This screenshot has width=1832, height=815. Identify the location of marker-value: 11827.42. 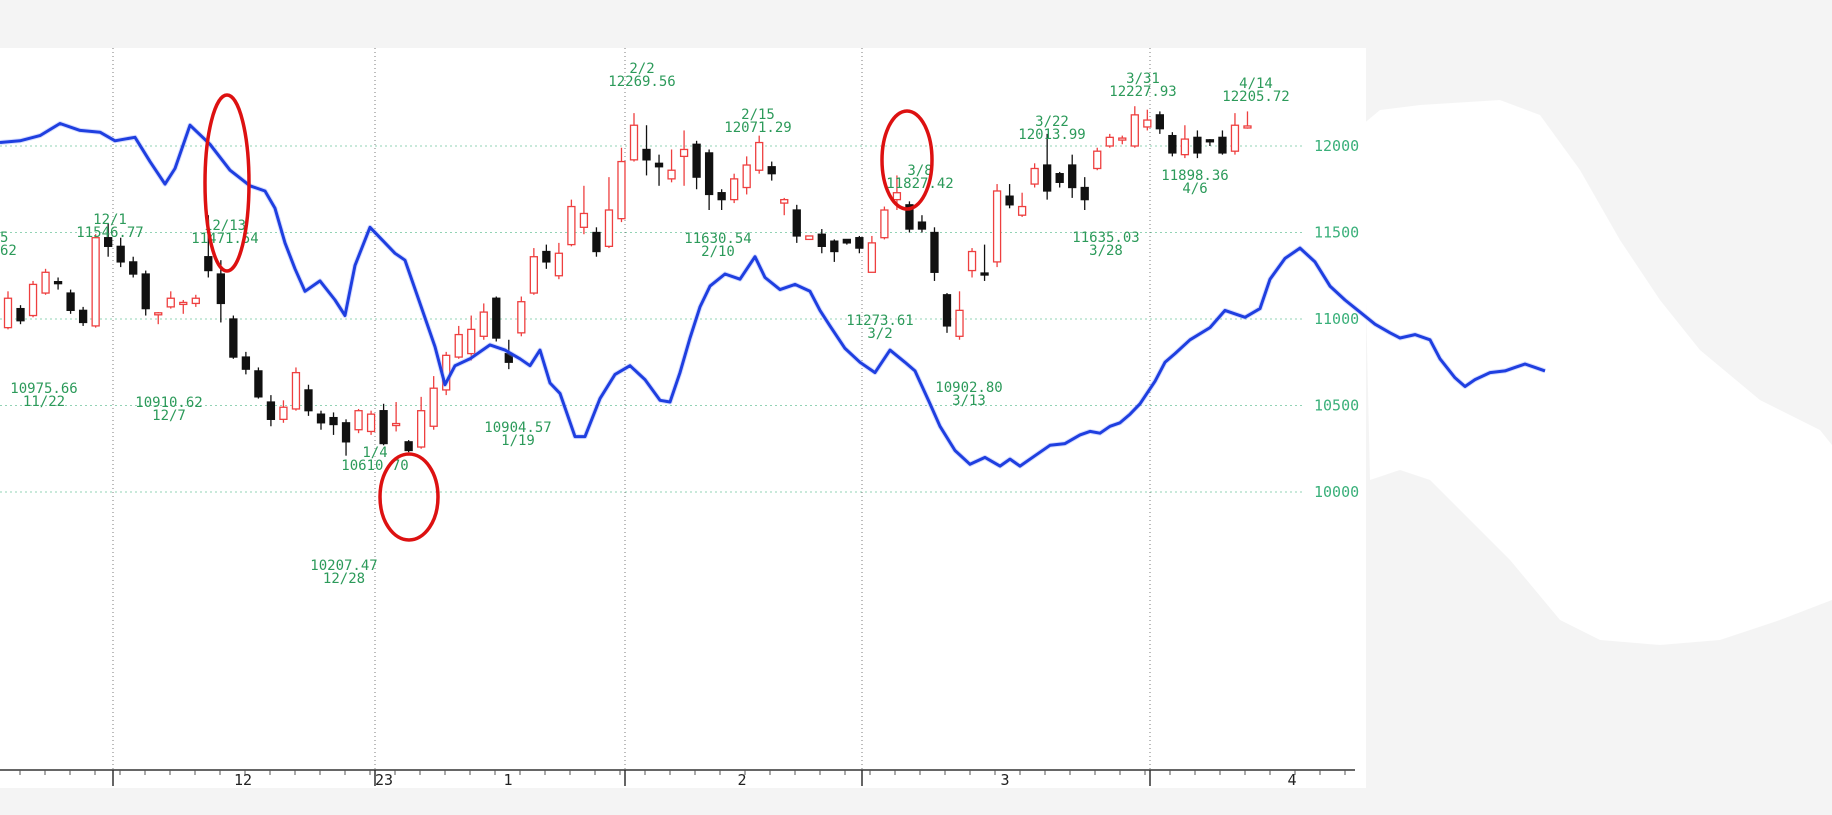
(919, 184).